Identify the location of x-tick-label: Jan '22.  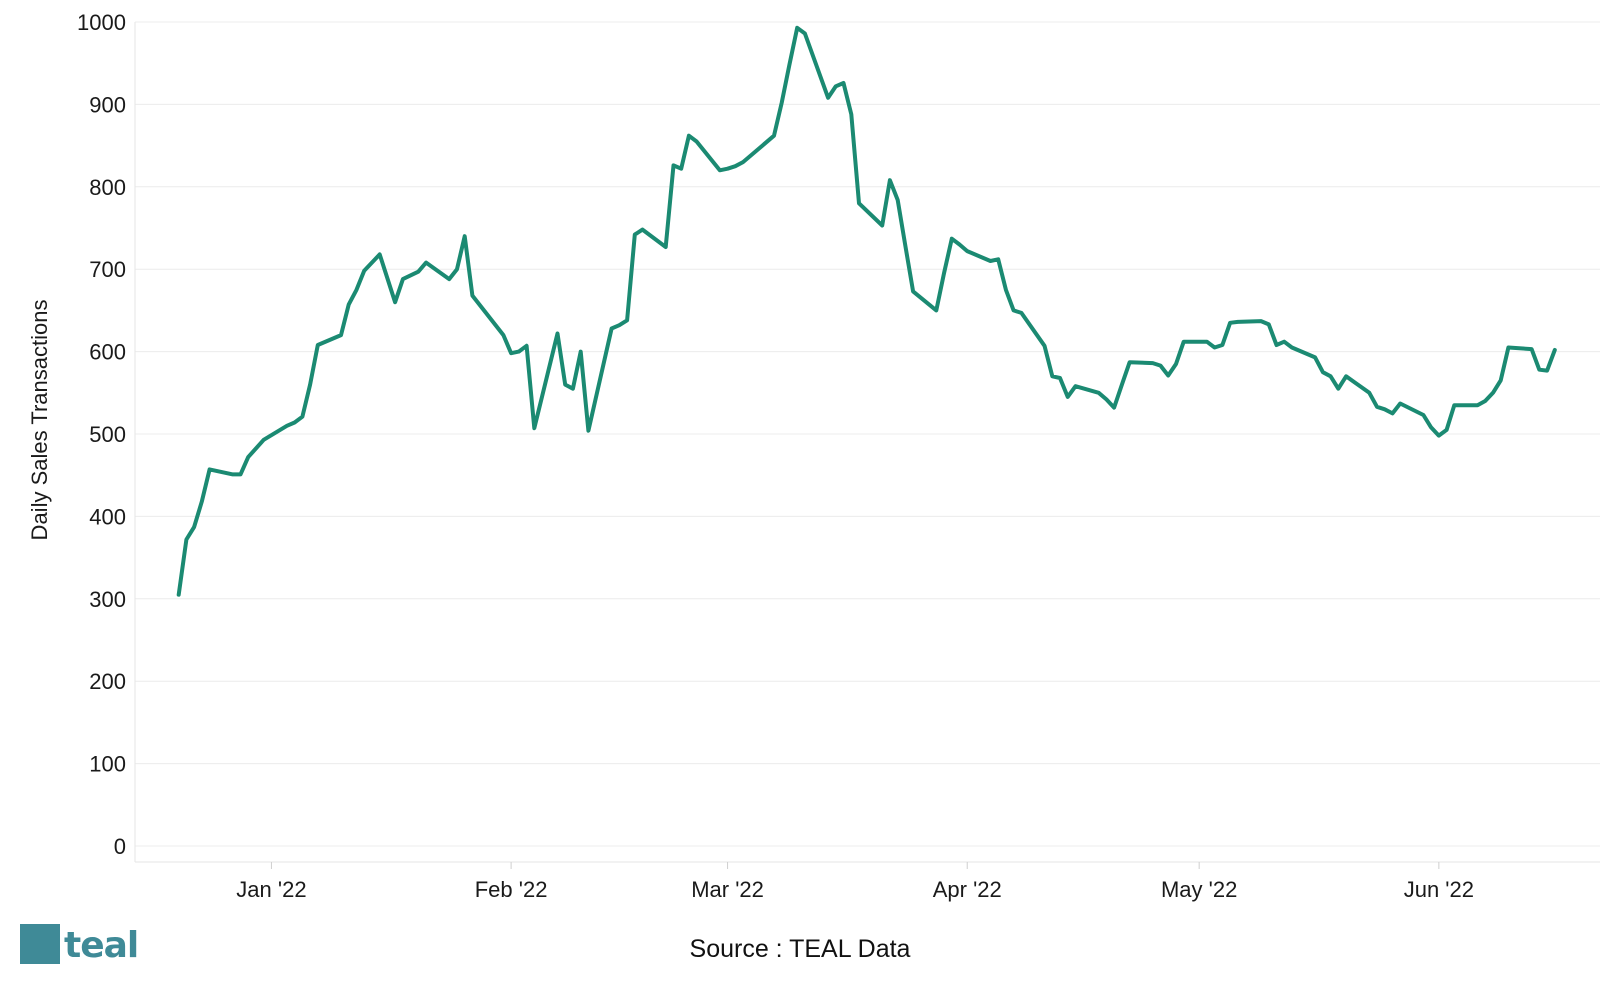
(271, 889).